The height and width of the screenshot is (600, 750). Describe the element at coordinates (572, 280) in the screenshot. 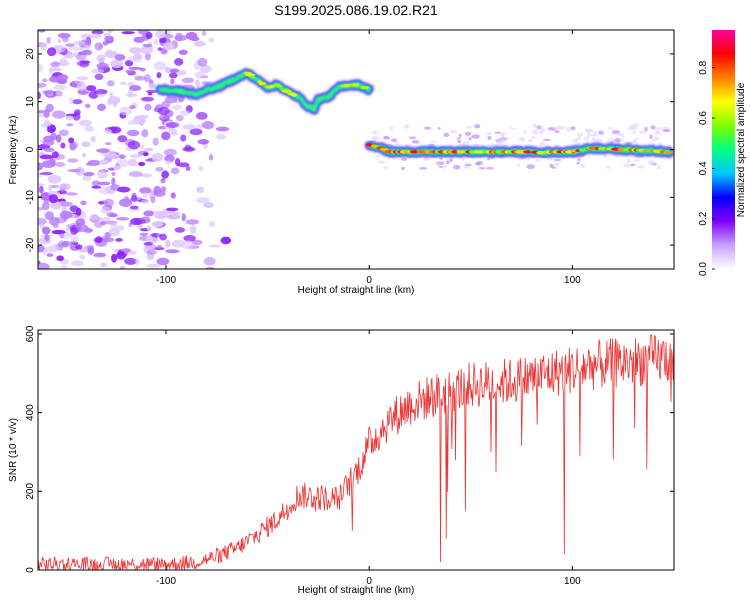

I see `x-tick-label: 100` at that location.